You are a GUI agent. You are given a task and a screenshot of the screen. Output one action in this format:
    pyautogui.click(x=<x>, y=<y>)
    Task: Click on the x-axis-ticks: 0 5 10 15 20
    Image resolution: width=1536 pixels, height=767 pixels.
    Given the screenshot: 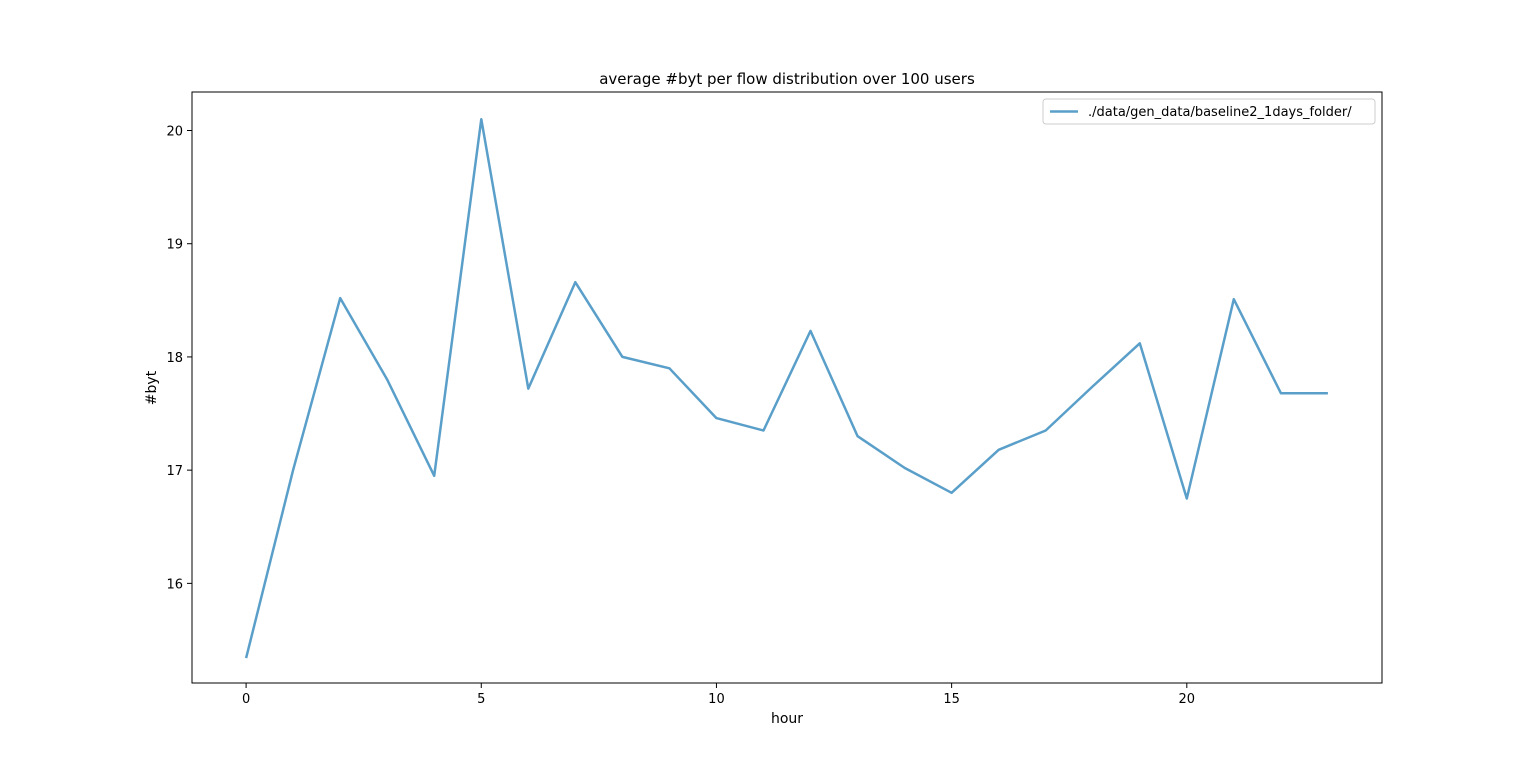 What is the action you would take?
    pyautogui.click(x=718, y=695)
    